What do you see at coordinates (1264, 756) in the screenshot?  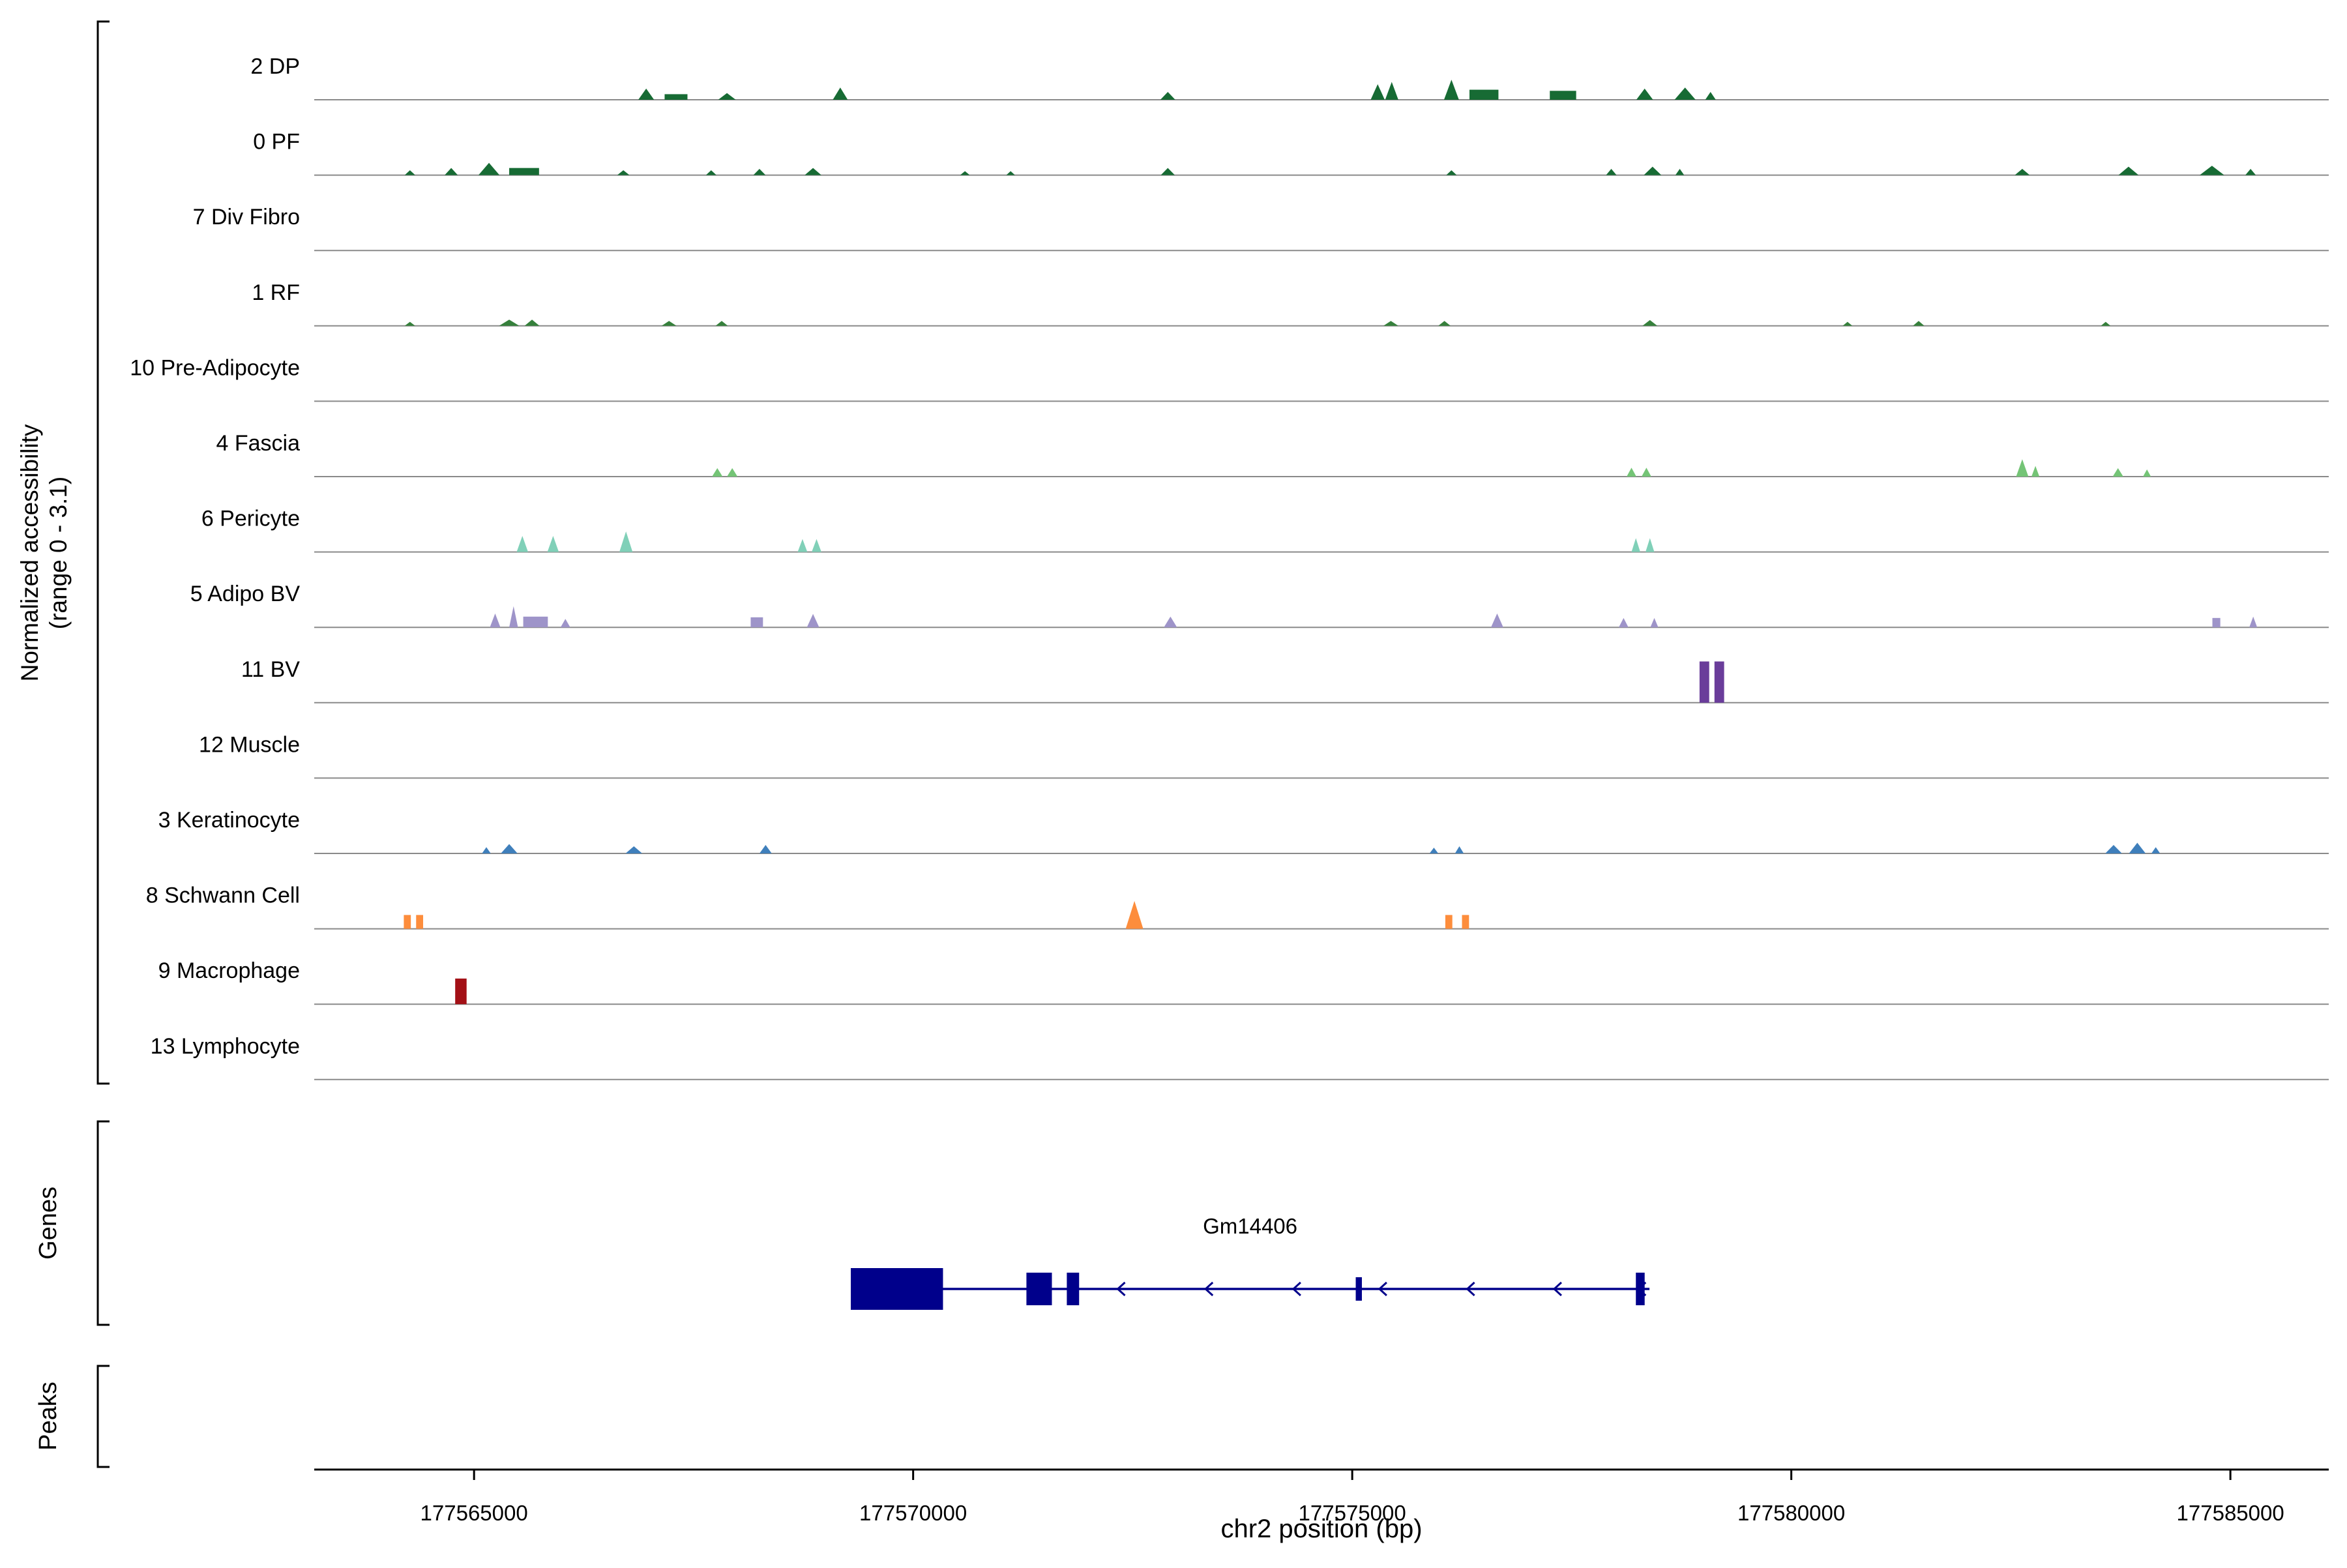 I see `track-12-muscle: 12 Muscle` at bounding box center [1264, 756].